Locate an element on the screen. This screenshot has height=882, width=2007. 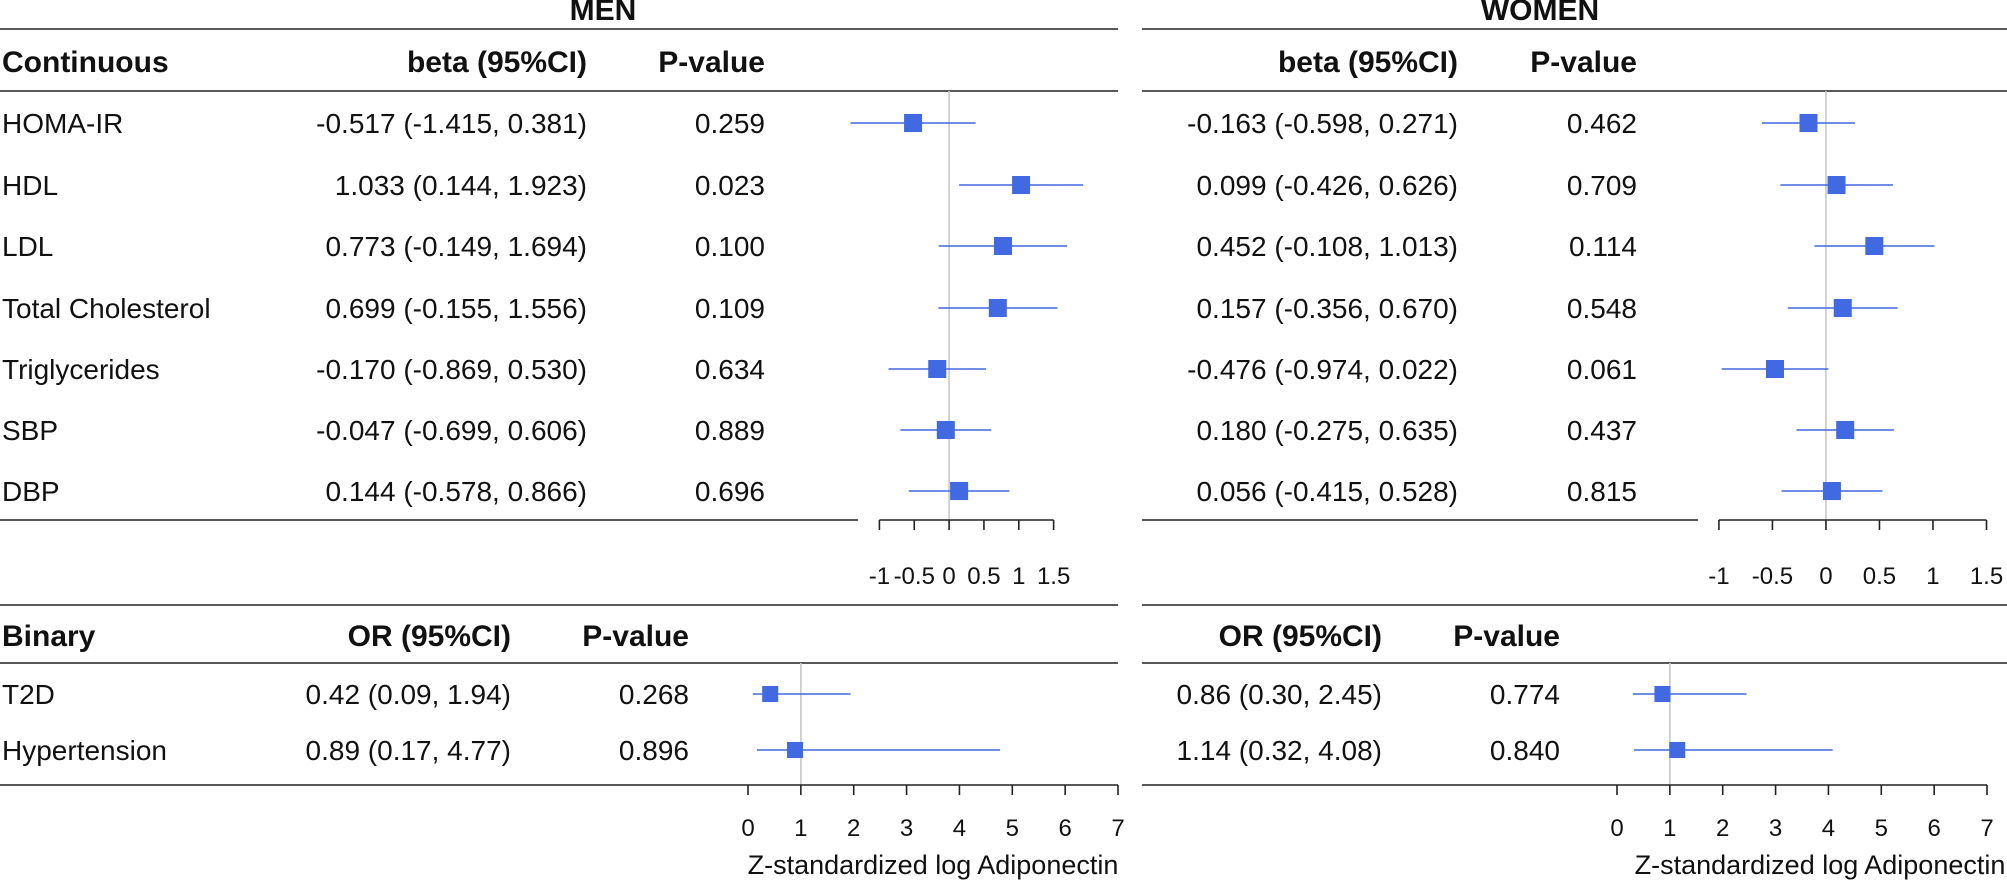
women-p-value: 0.114 is located at coordinates (1603, 246).